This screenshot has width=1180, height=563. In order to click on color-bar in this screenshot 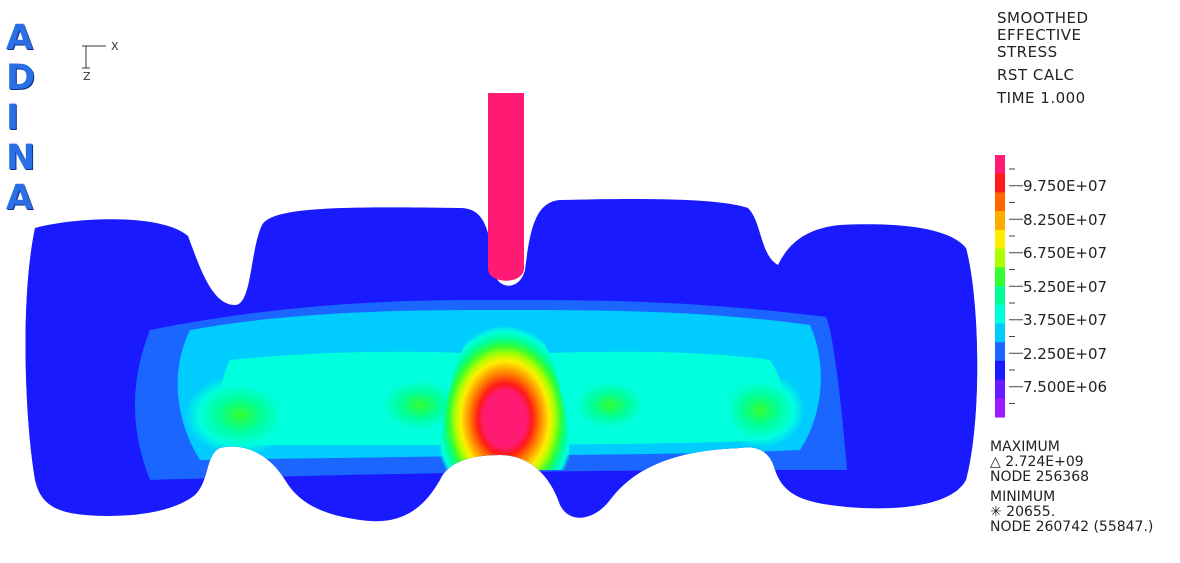, I will do `click(1009, 286)`.